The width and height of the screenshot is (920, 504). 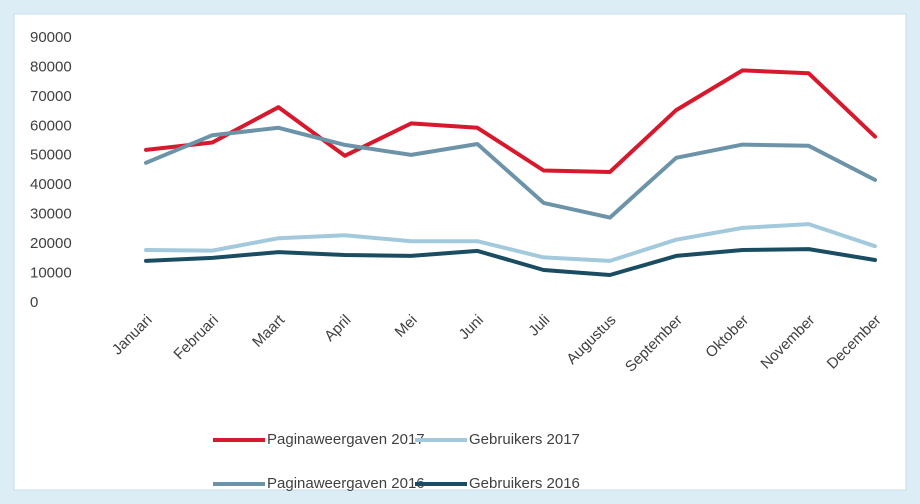 I want to click on y-tick-label: 40000, so click(x=51, y=184).